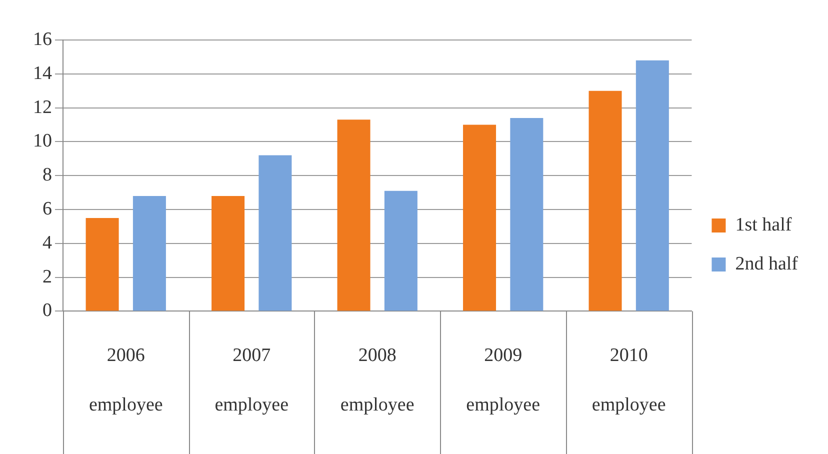 The image size is (828, 454). I want to click on category-label: 2007 employee, so click(251, 380).